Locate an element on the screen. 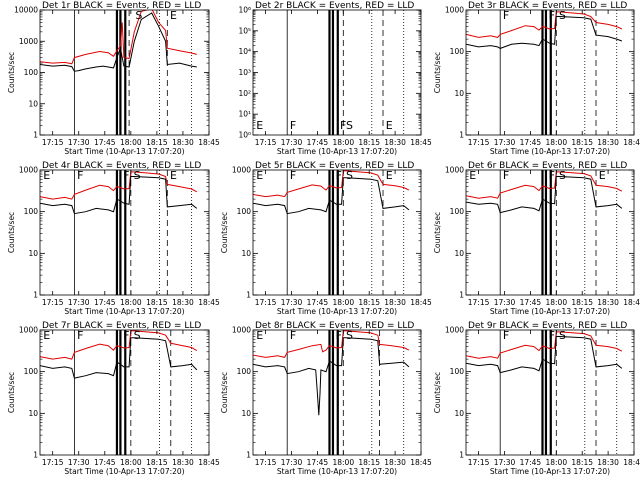  y-tick-label: 10³ is located at coordinates (244, 72).